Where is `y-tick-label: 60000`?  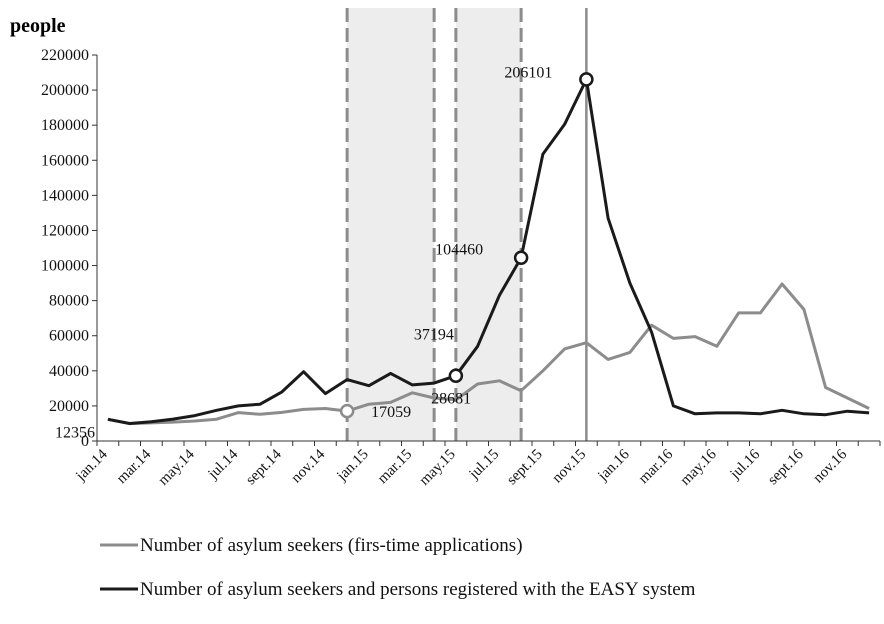 y-tick-label: 60000 is located at coordinates (69, 336).